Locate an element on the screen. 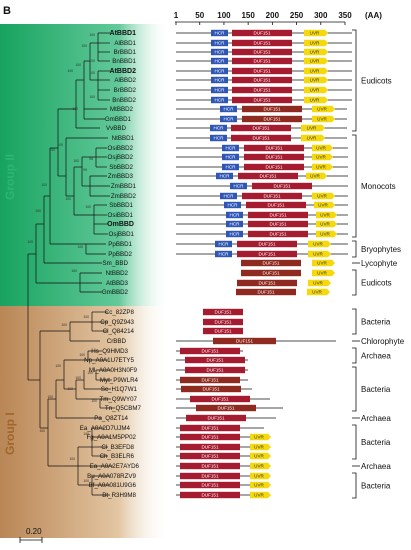  taxonomy-bracket: Archaea is located at coordinates (371, 466).